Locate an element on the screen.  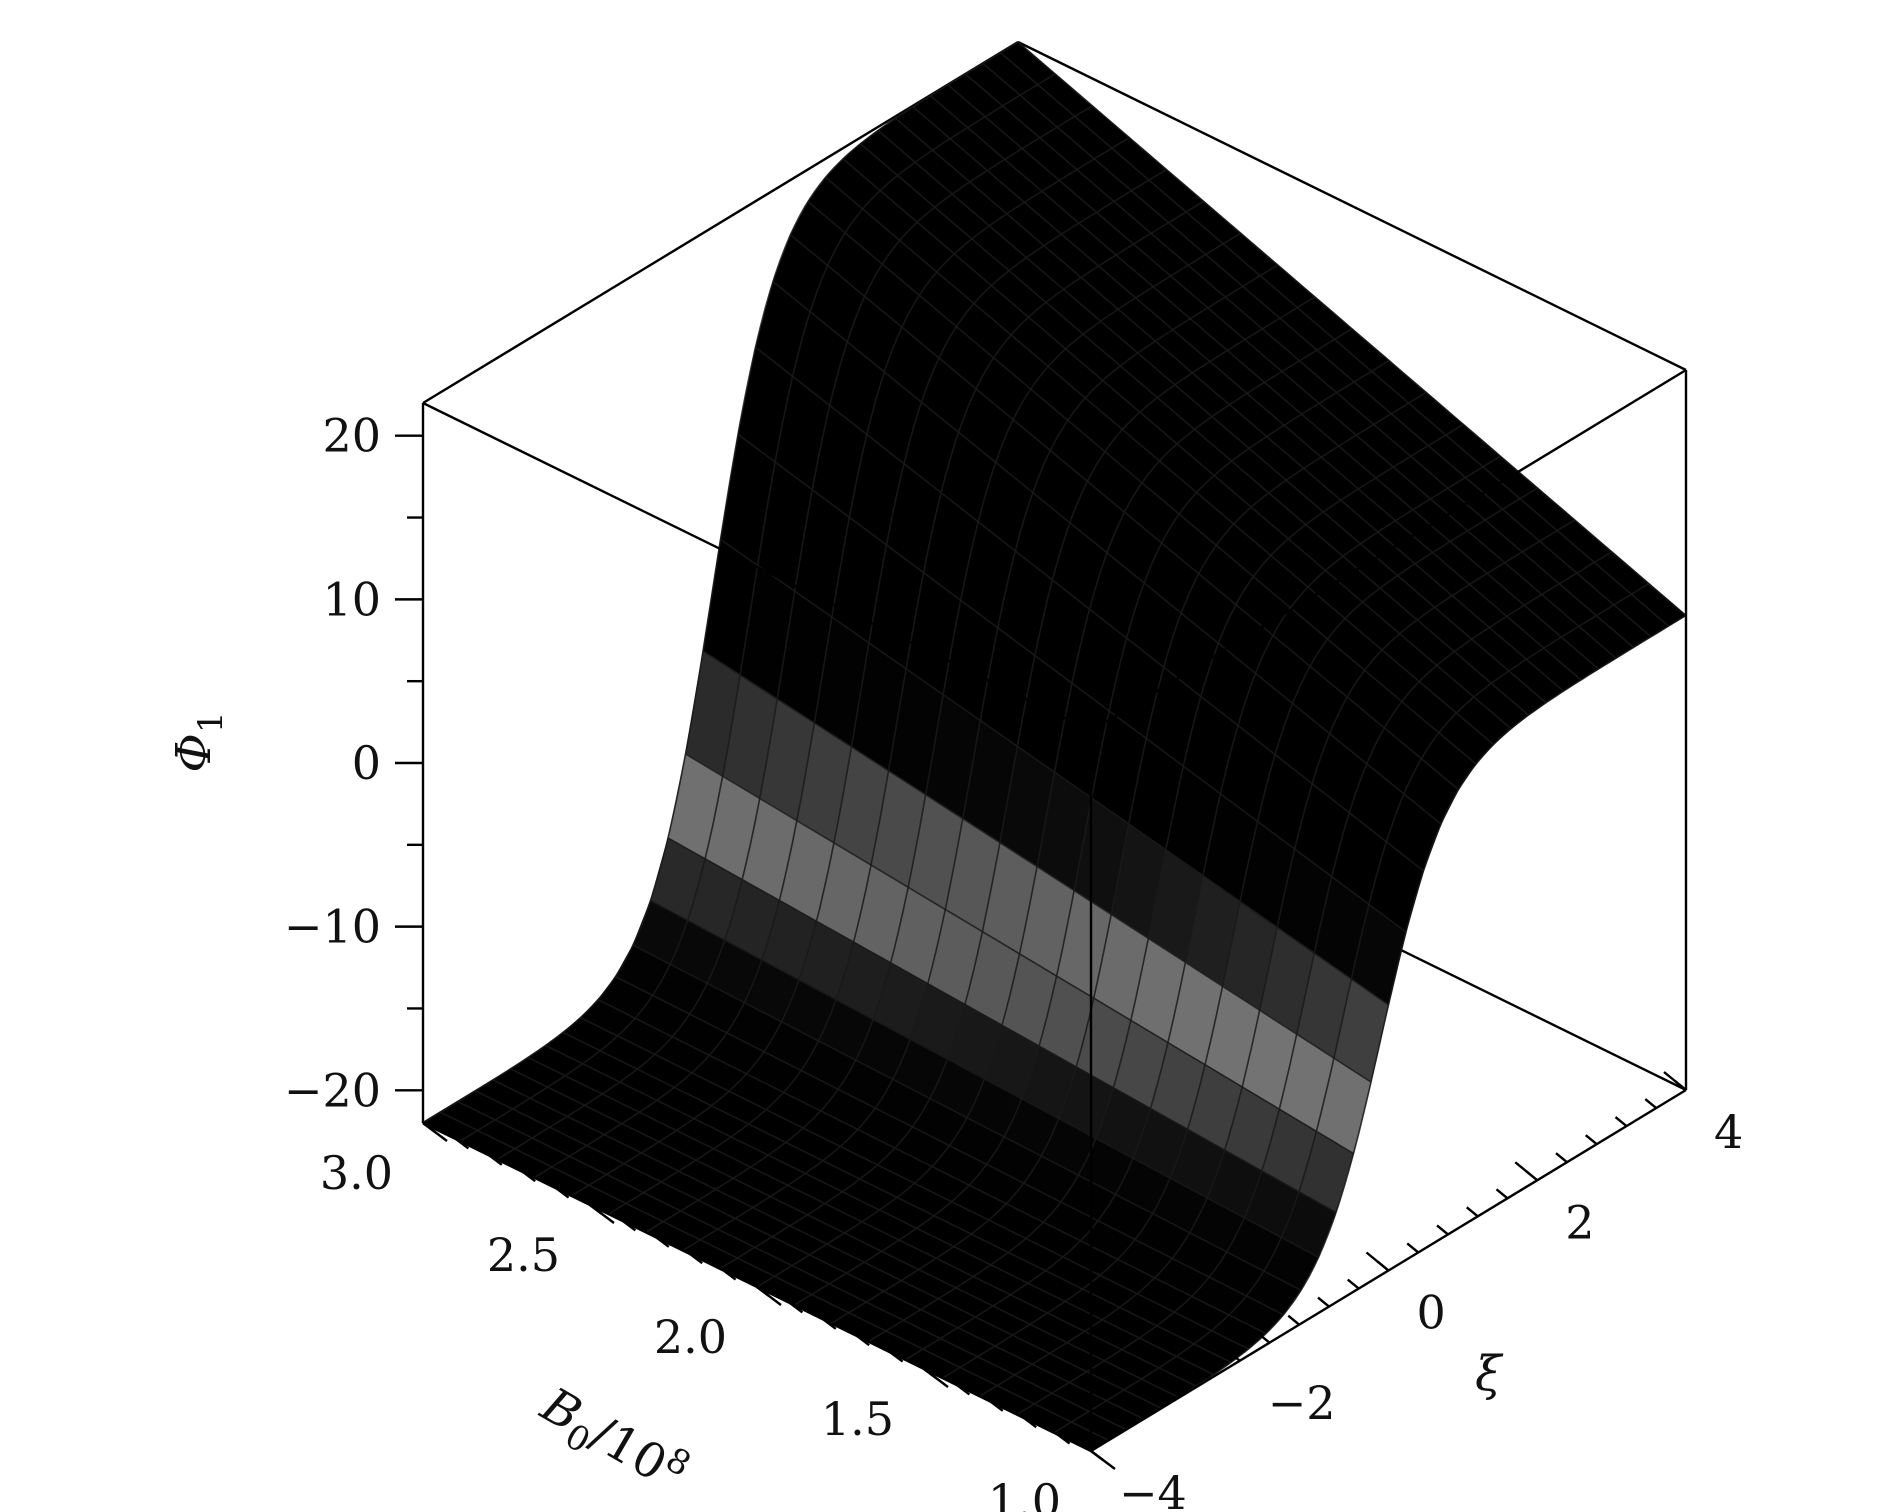
b-axis-title-suffix: /10 is located at coordinates (628, 1448).